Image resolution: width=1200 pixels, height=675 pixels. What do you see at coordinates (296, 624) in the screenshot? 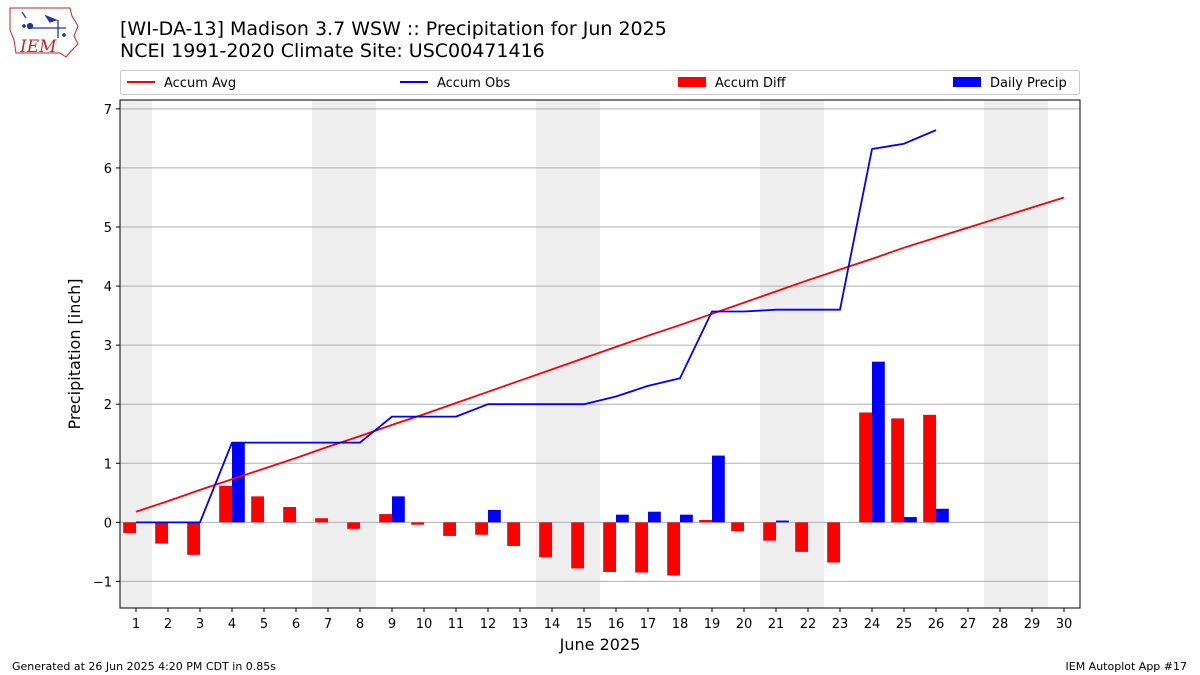
I see `x-tick-label: 6` at bounding box center [296, 624].